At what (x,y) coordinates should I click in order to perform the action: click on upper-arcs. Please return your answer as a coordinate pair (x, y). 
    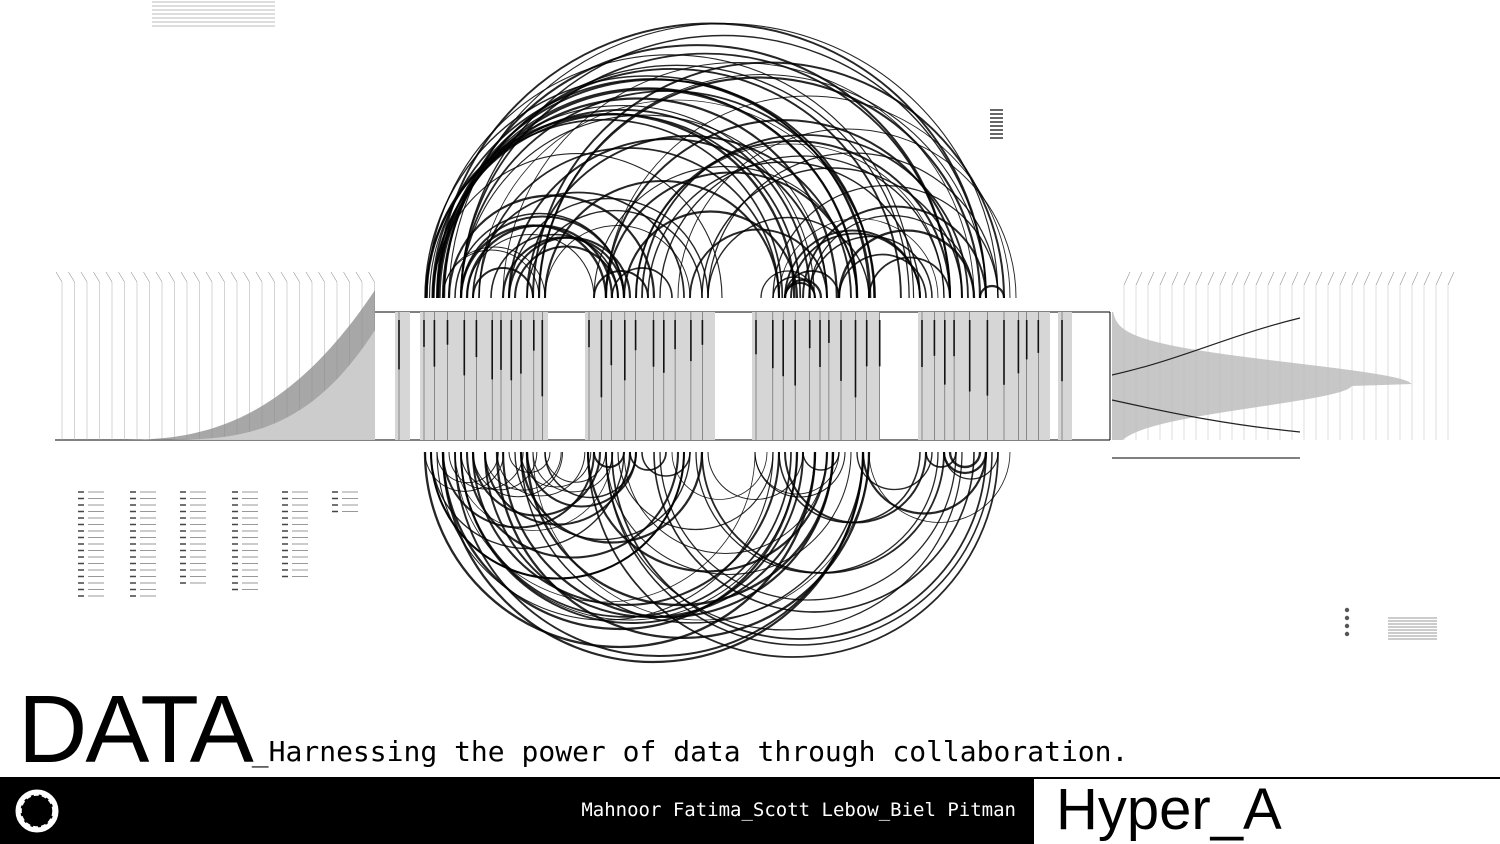
    Looking at the image, I should click on (720, 160).